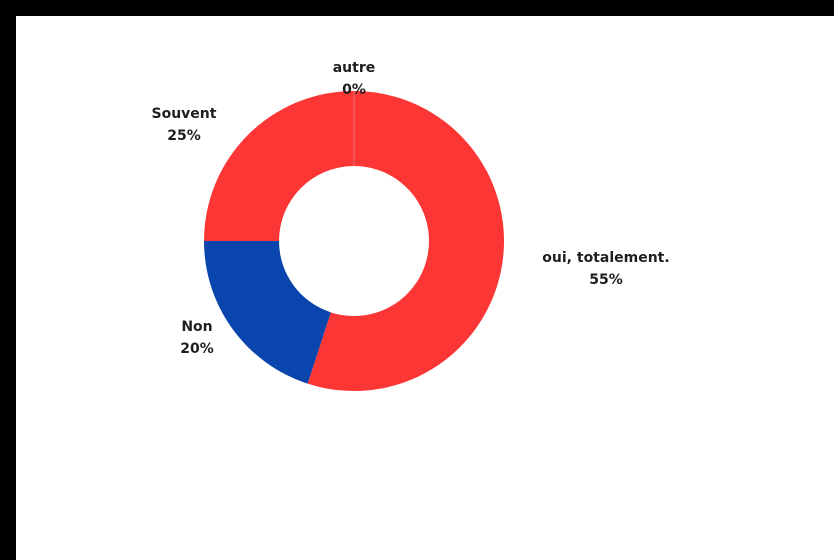 Image resolution: width=834 pixels, height=560 pixels. Describe the element at coordinates (354, 90) in the screenshot. I see `slice-value-autre: 0%` at that location.